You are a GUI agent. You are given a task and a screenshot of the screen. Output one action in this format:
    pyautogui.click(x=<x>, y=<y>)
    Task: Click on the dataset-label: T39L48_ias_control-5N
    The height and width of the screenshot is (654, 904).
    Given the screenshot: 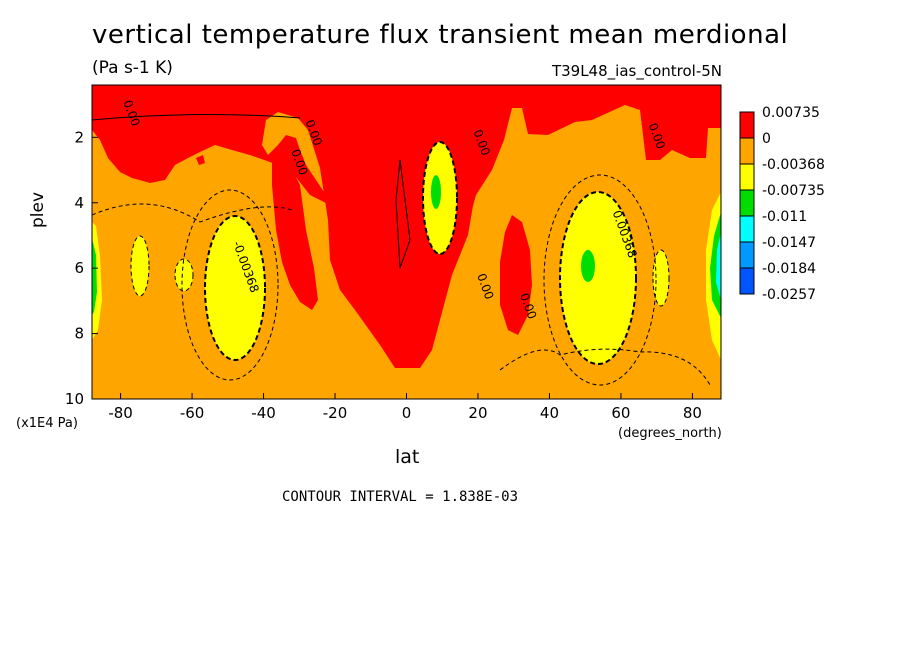 What is the action you would take?
    pyautogui.click(x=636, y=71)
    